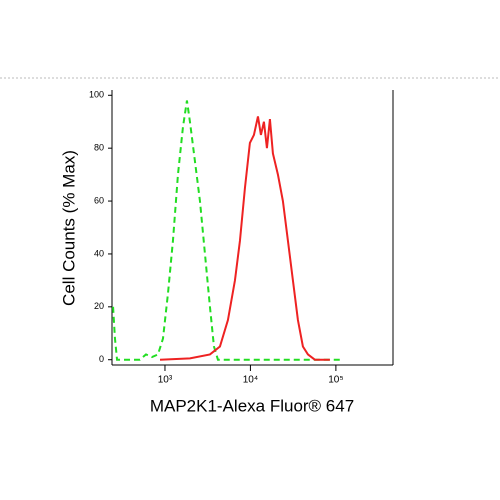  Describe the element at coordinates (99, 306) in the screenshot. I see `y-tick-label: 20` at that location.